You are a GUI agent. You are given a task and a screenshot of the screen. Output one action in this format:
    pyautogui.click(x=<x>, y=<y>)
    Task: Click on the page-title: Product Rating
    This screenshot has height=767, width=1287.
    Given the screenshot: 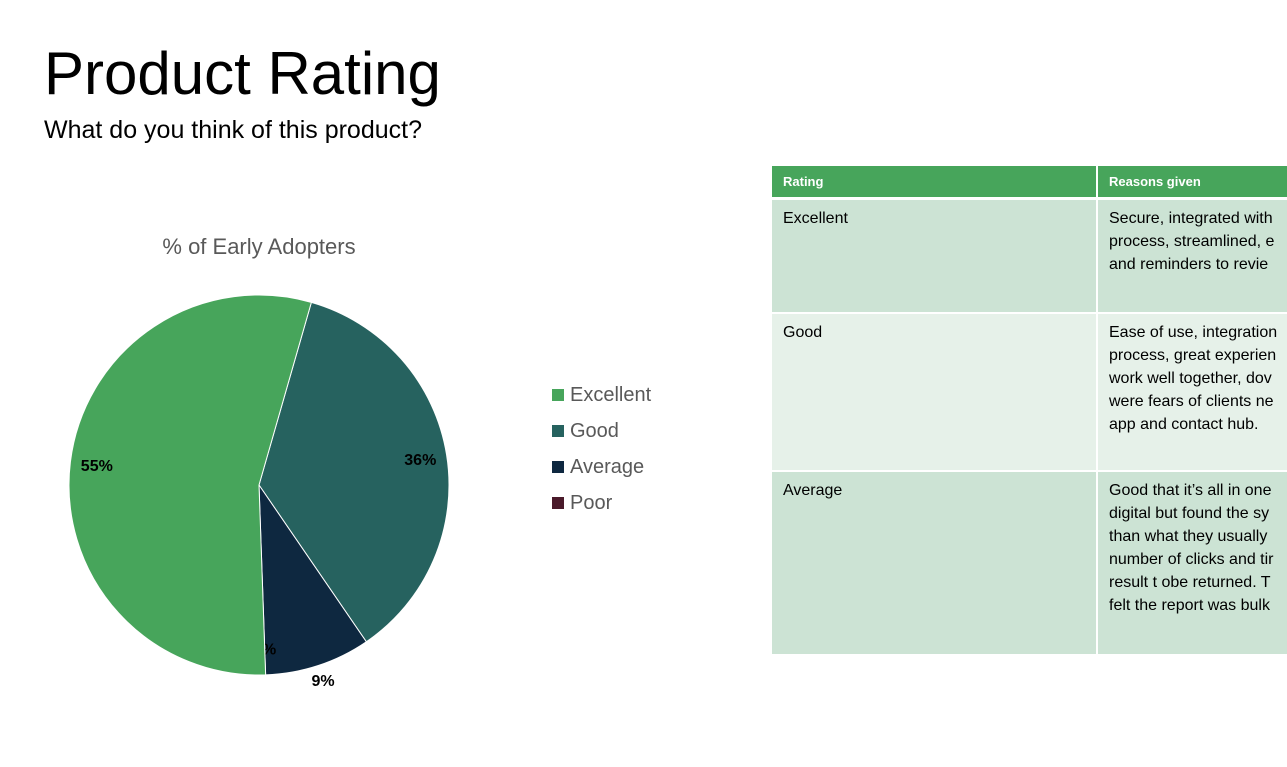 What is the action you would take?
    pyautogui.click(x=242, y=73)
    